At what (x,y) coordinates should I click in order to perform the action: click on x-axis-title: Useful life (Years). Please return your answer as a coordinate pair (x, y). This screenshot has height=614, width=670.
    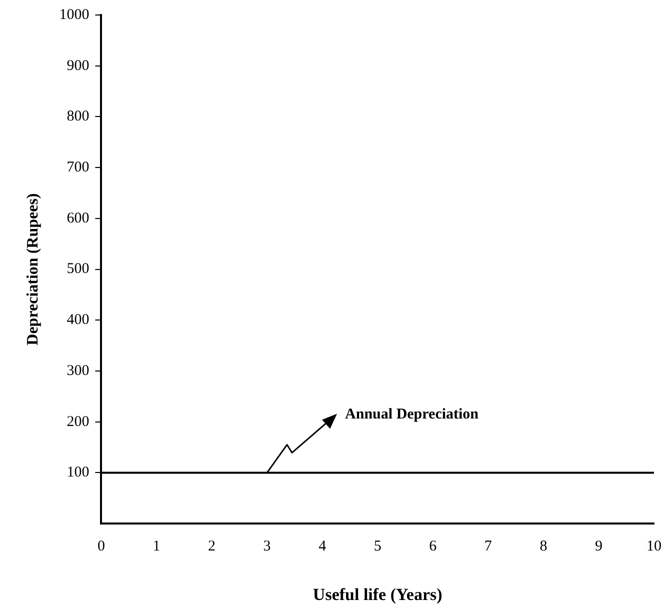
    Looking at the image, I should click on (377, 594).